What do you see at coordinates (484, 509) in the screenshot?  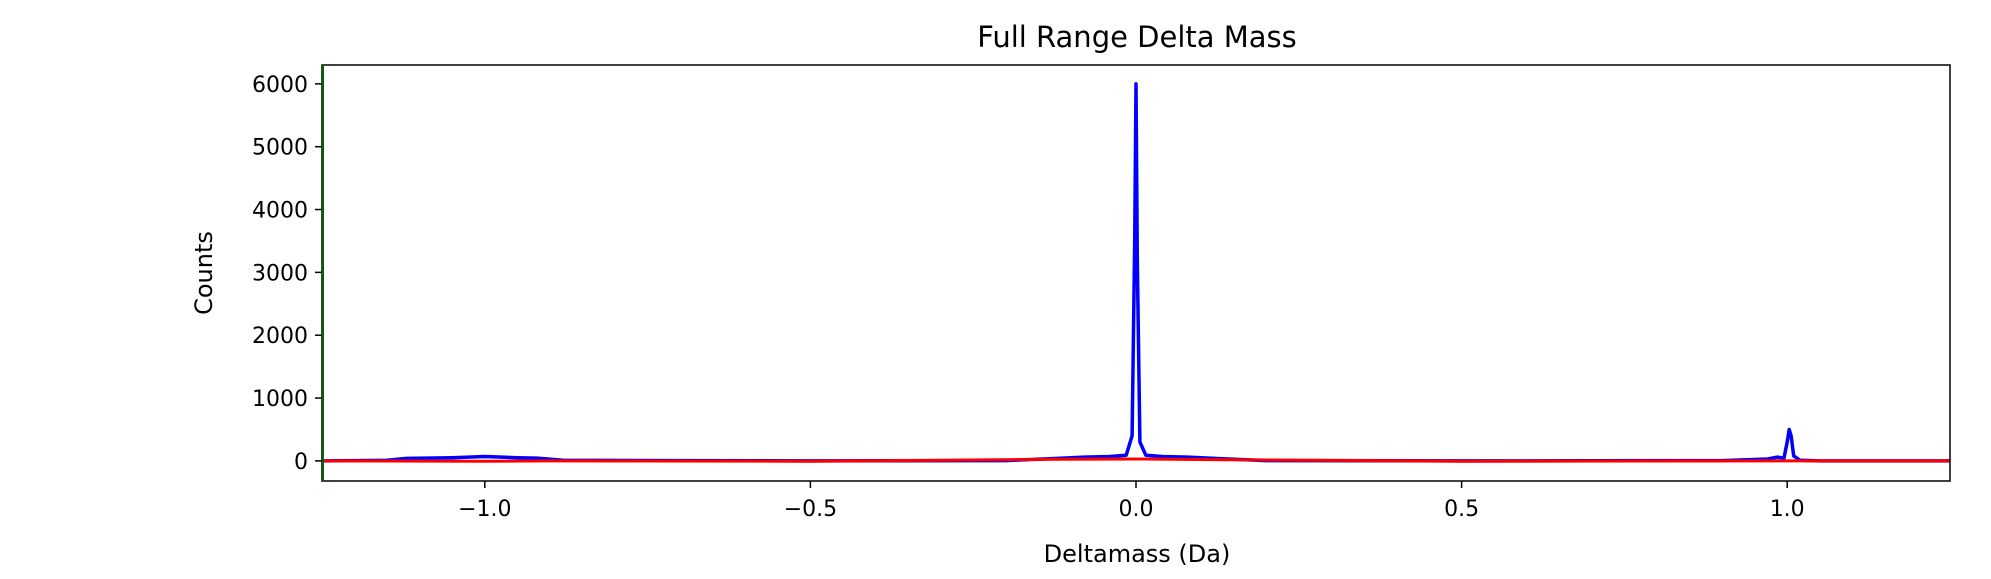 I see `x-tick-label: −1.0` at bounding box center [484, 509].